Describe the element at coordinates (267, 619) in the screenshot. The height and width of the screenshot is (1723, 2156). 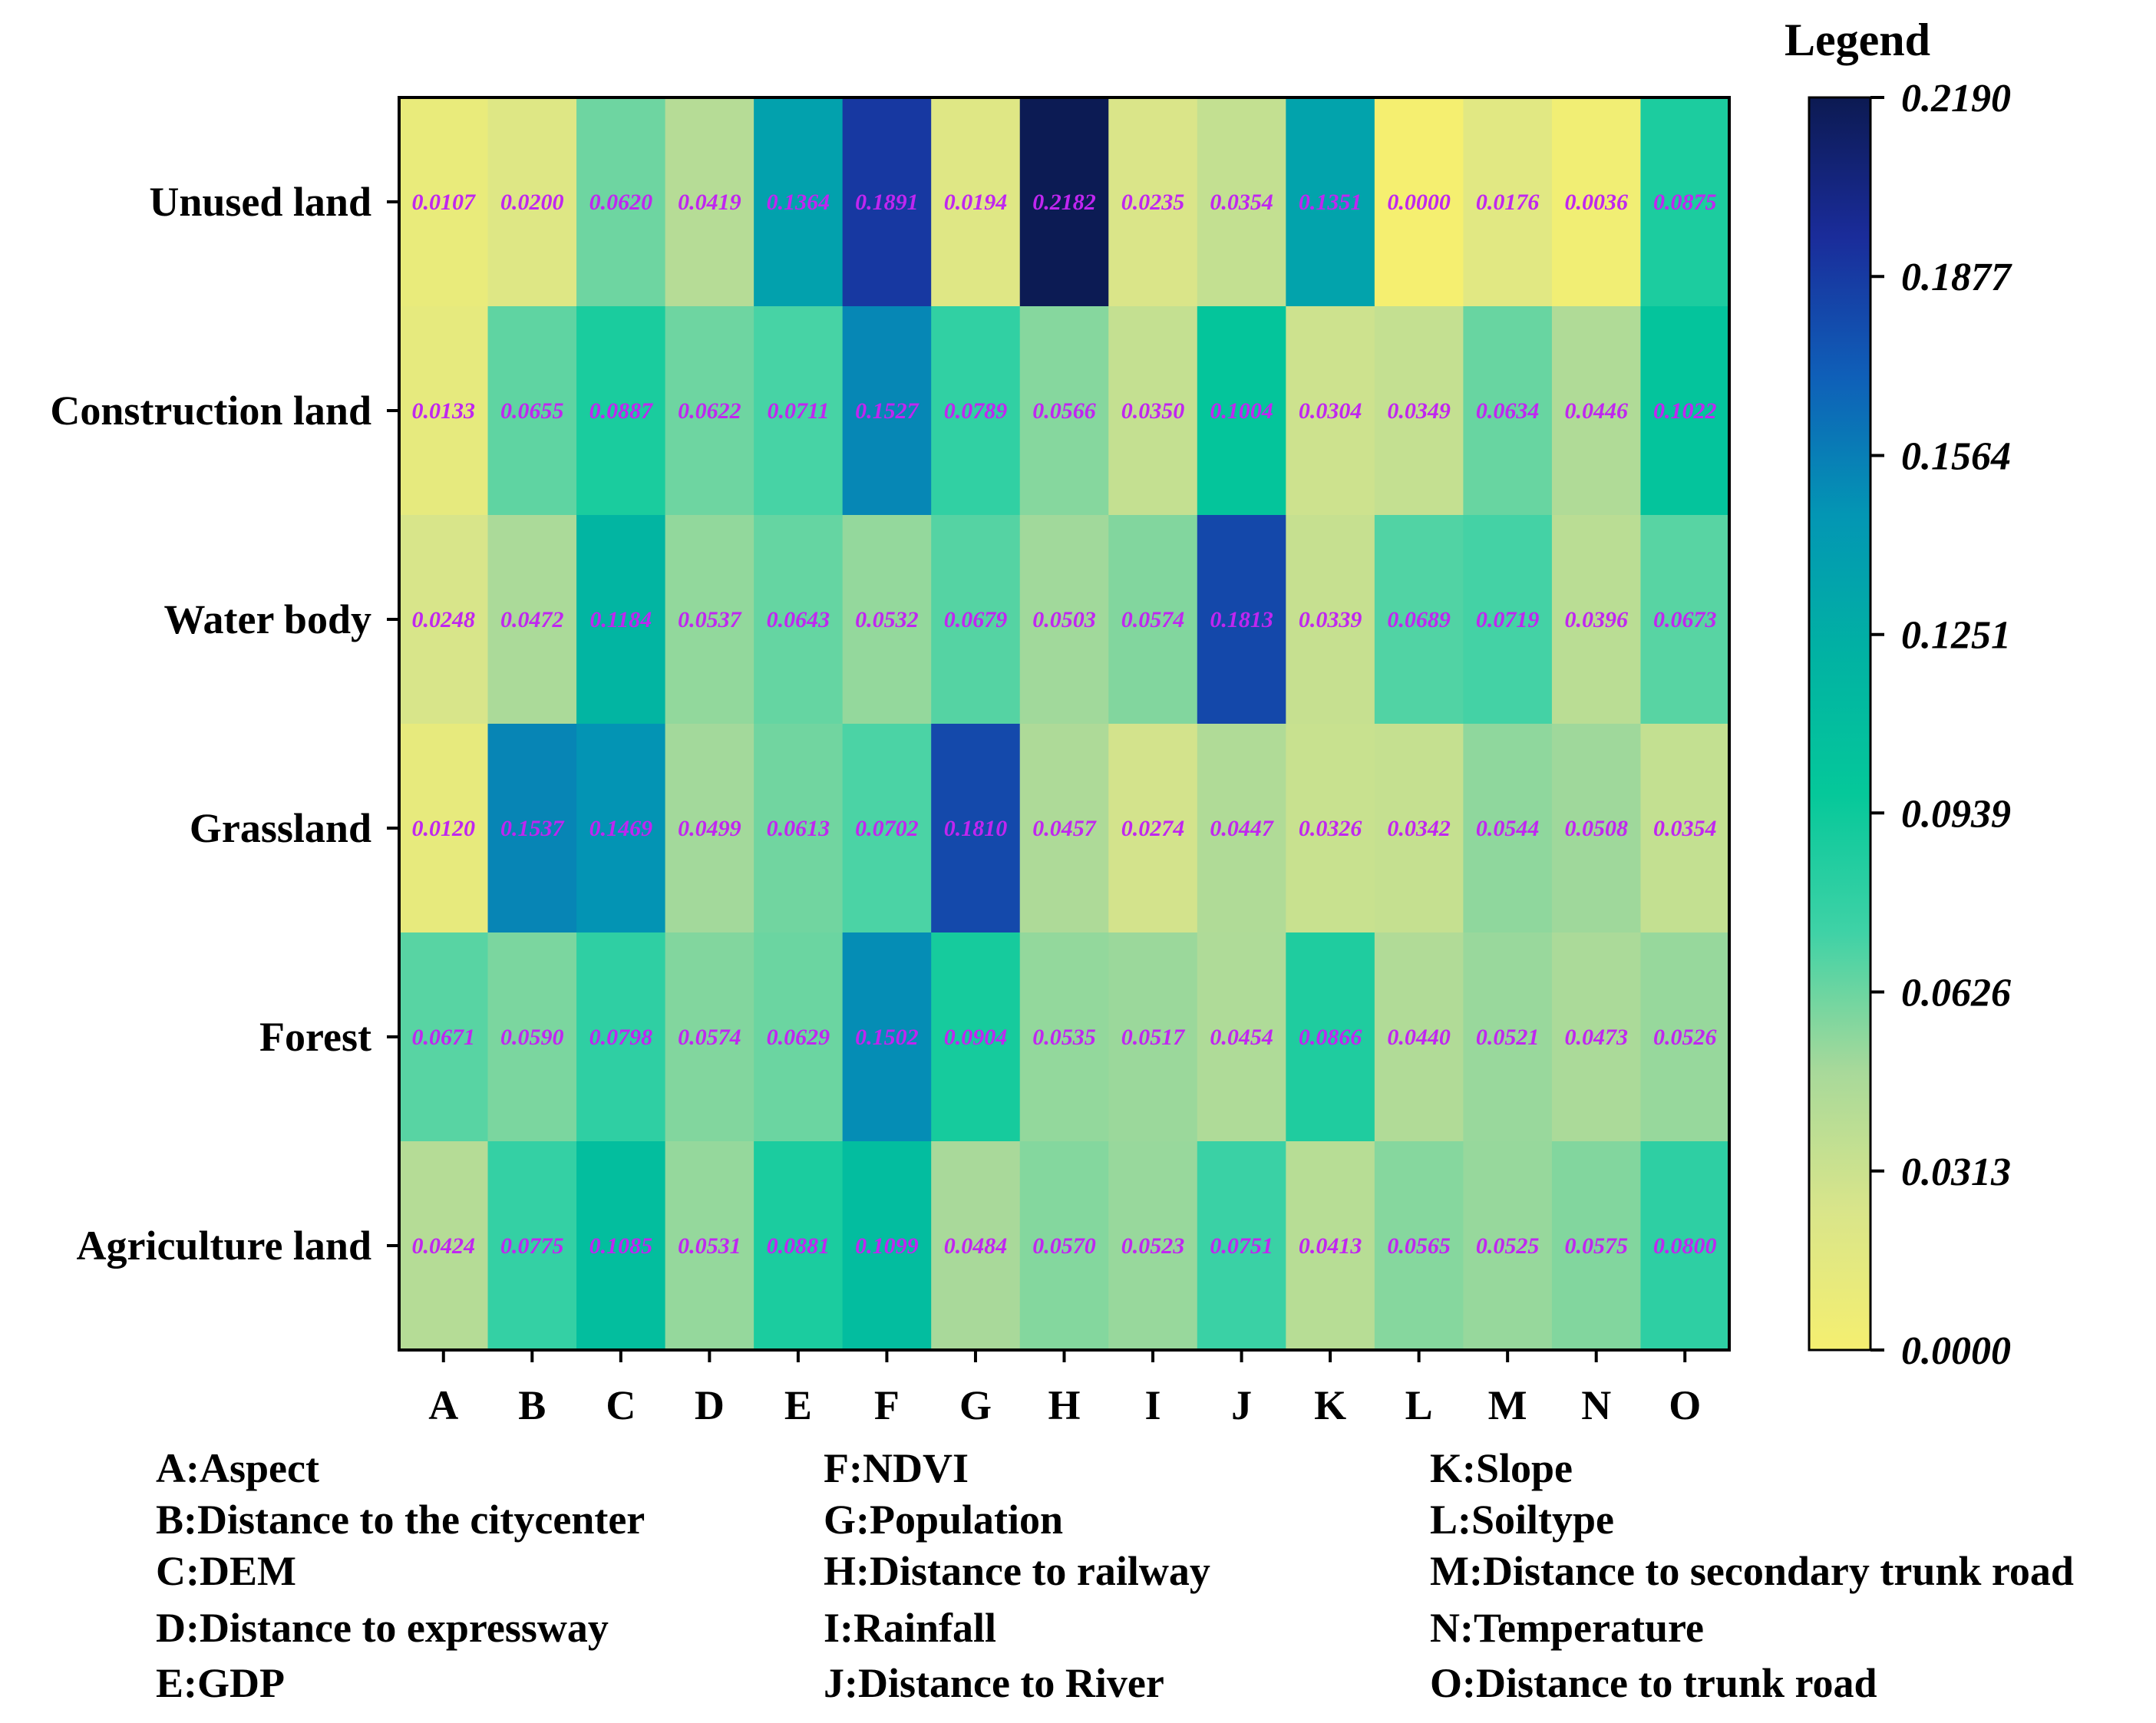
I see `row-label: Water body` at that location.